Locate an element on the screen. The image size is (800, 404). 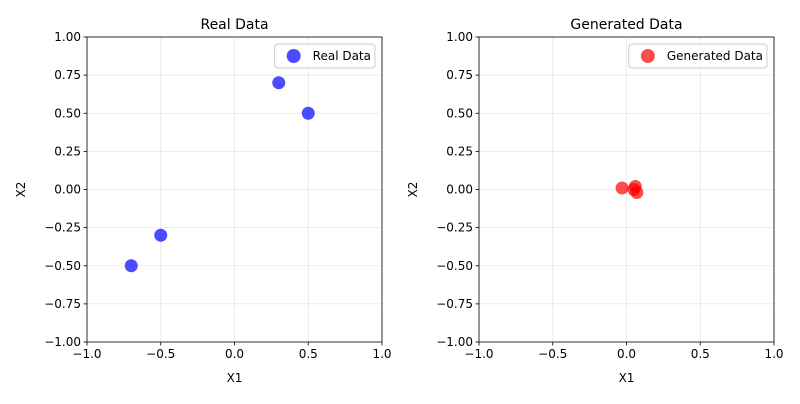
legend: Generated Data is located at coordinates (698, 56).